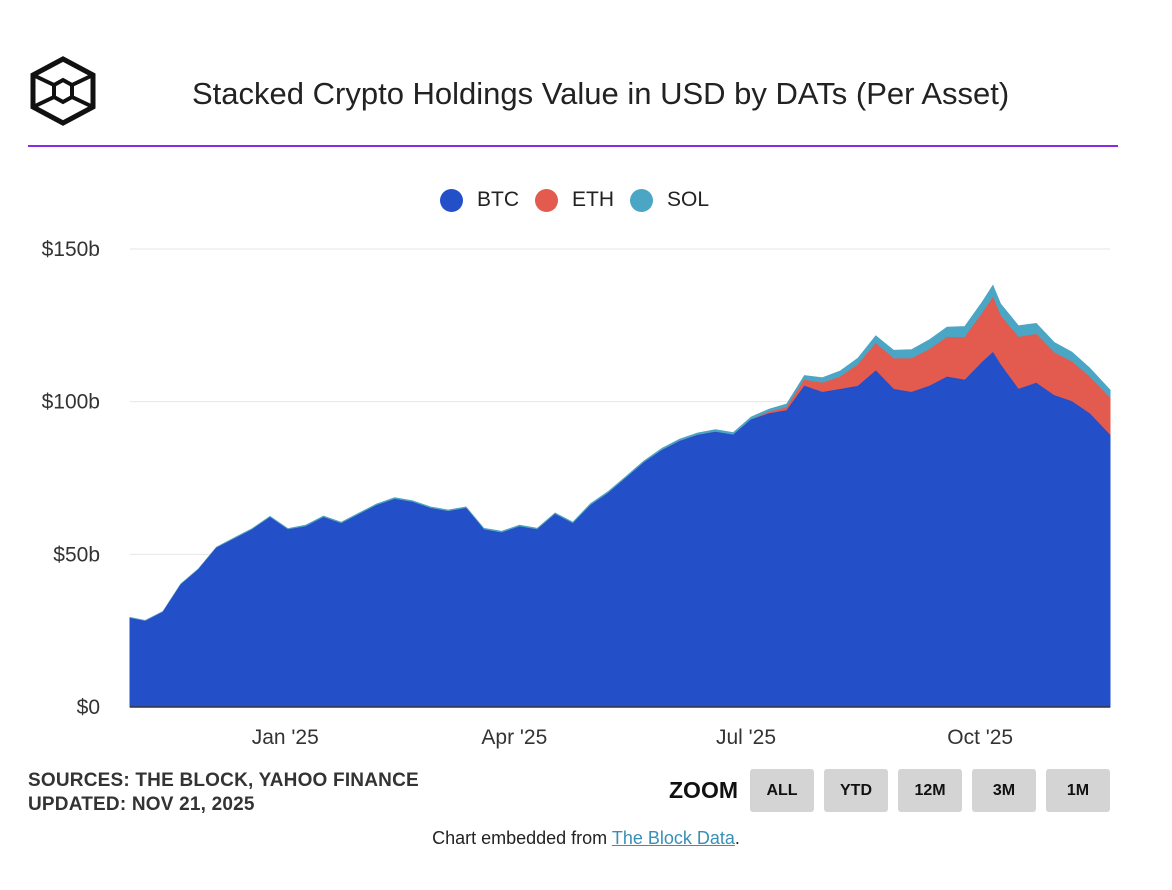 The width and height of the screenshot is (1172, 890). I want to click on legend-label: BTC, so click(498, 199).